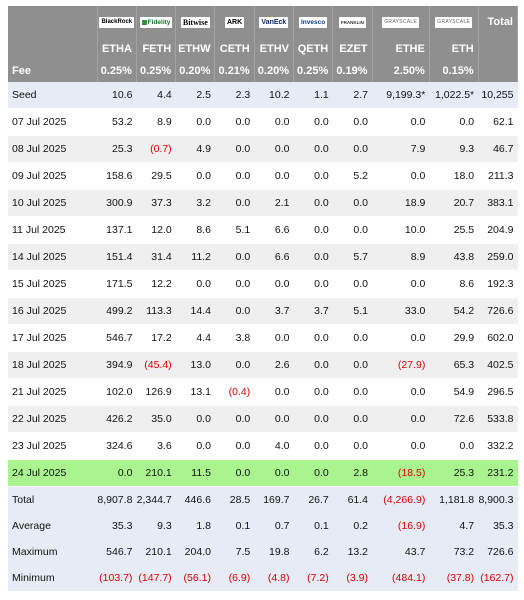 The image size is (524, 600). What do you see at coordinates (156, 392) in the screenshot?
I see `flow-cell: 126.9` at bounding box center [156, 392].